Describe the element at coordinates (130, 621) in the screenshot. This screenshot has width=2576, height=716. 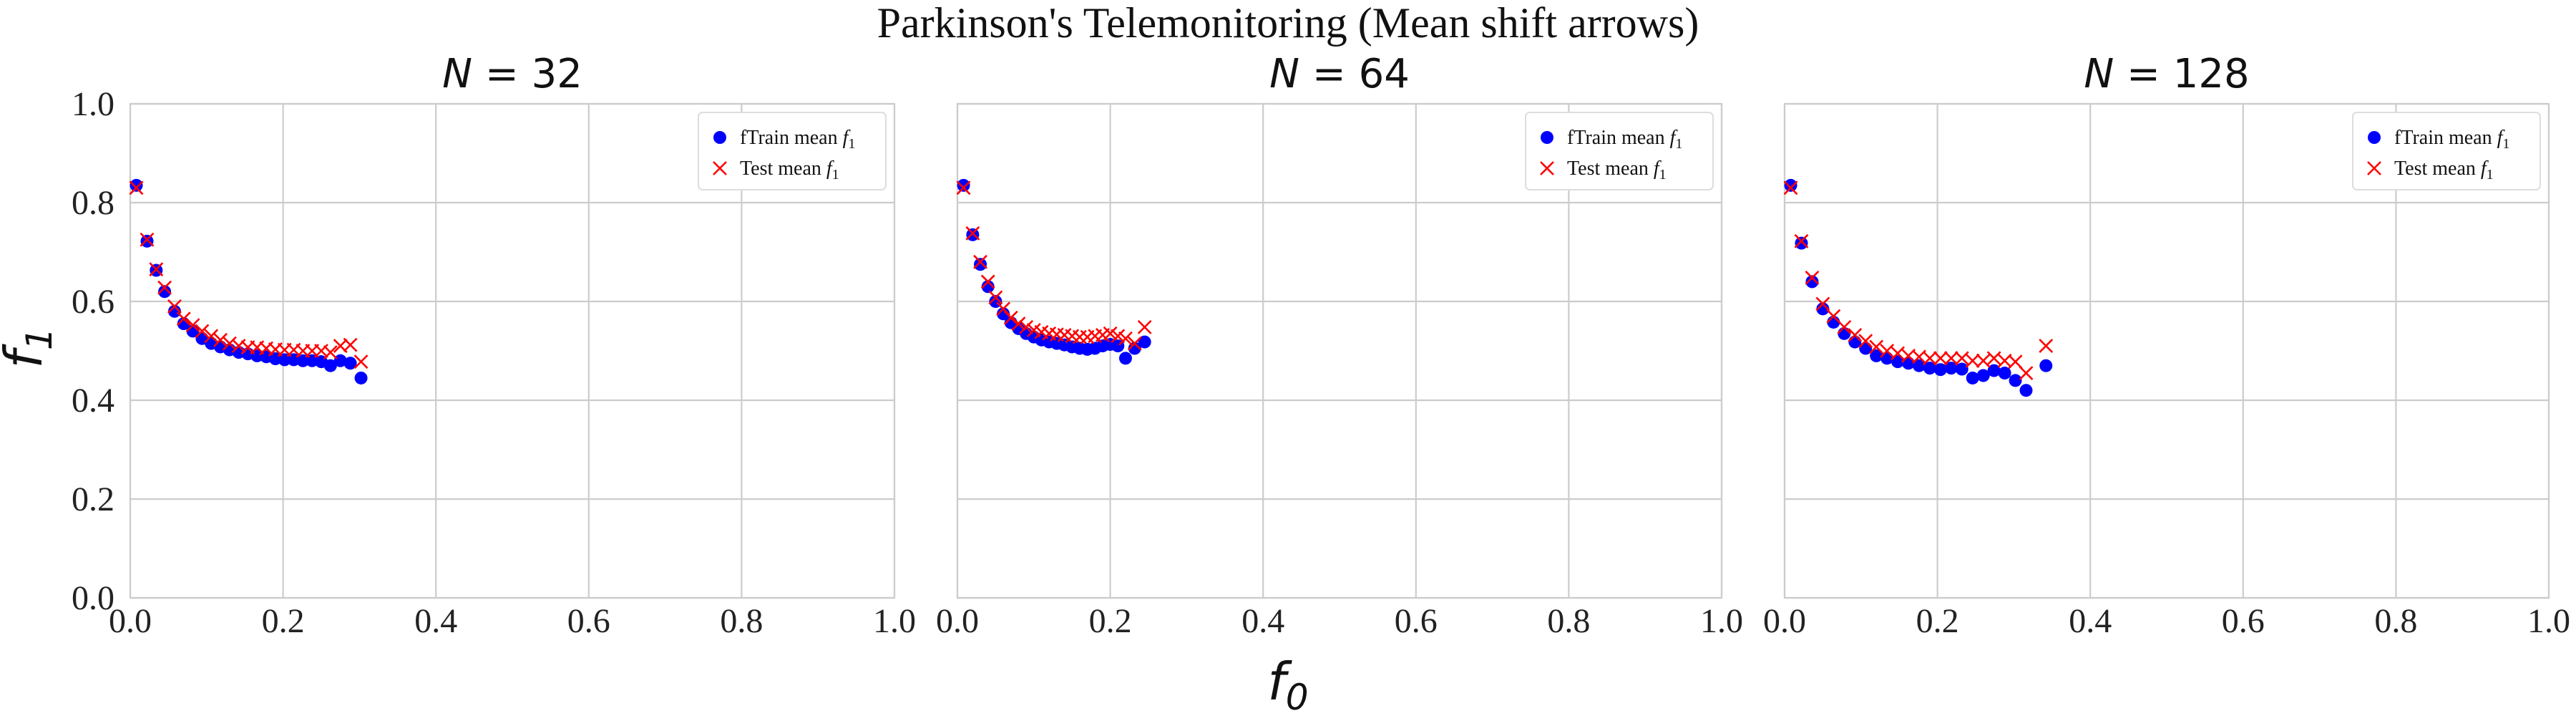
I see `x-tick-label: 0.0` at that location.